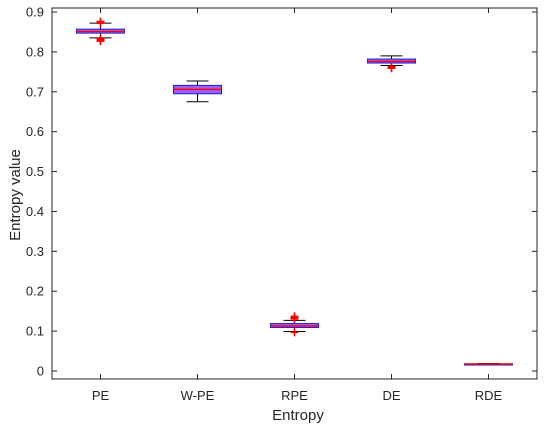 This screenshot has height=432, width=550. I want to click on box-rpe, so click(294, 324).